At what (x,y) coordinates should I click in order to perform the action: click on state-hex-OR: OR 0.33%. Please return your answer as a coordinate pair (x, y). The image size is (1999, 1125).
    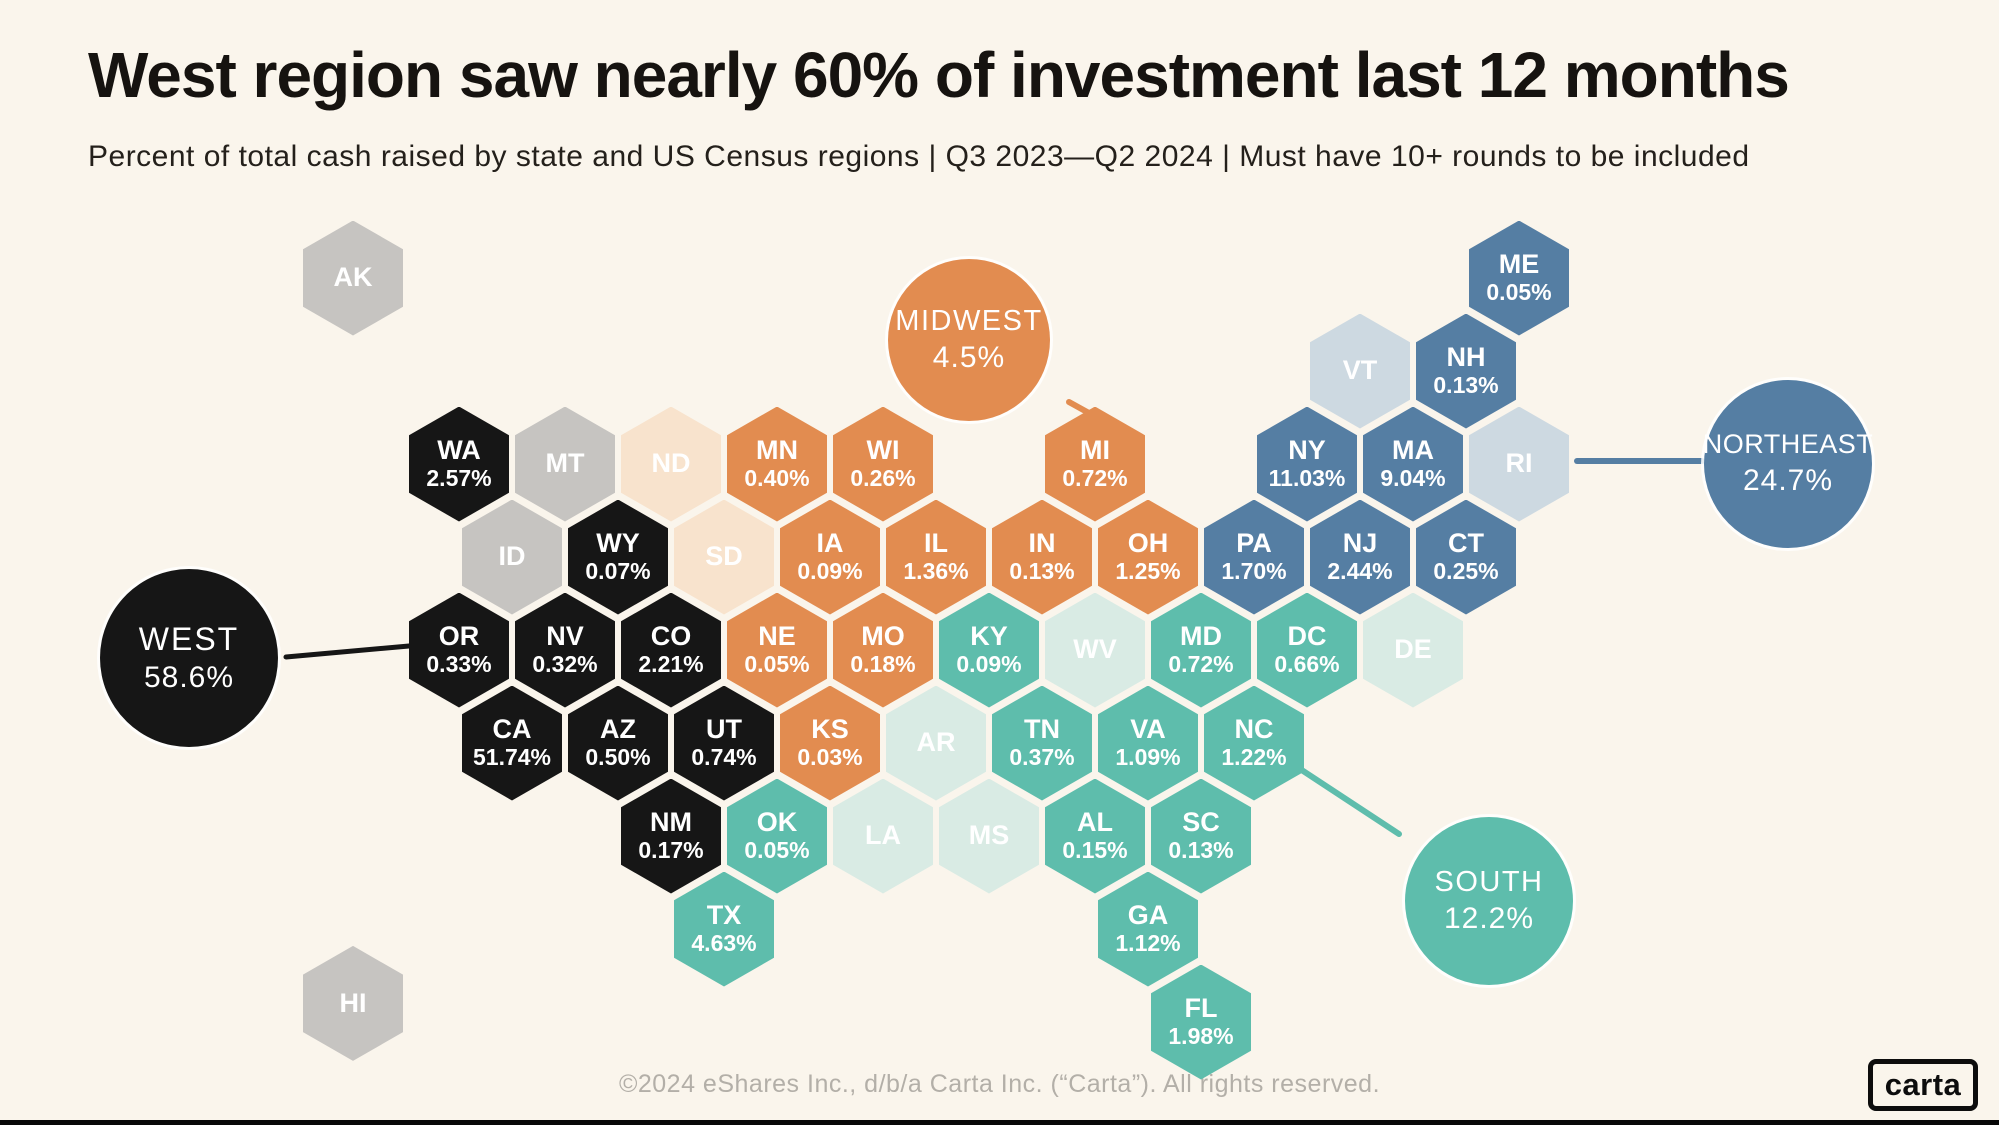
    Looking at the image, I should click on (459, 650).